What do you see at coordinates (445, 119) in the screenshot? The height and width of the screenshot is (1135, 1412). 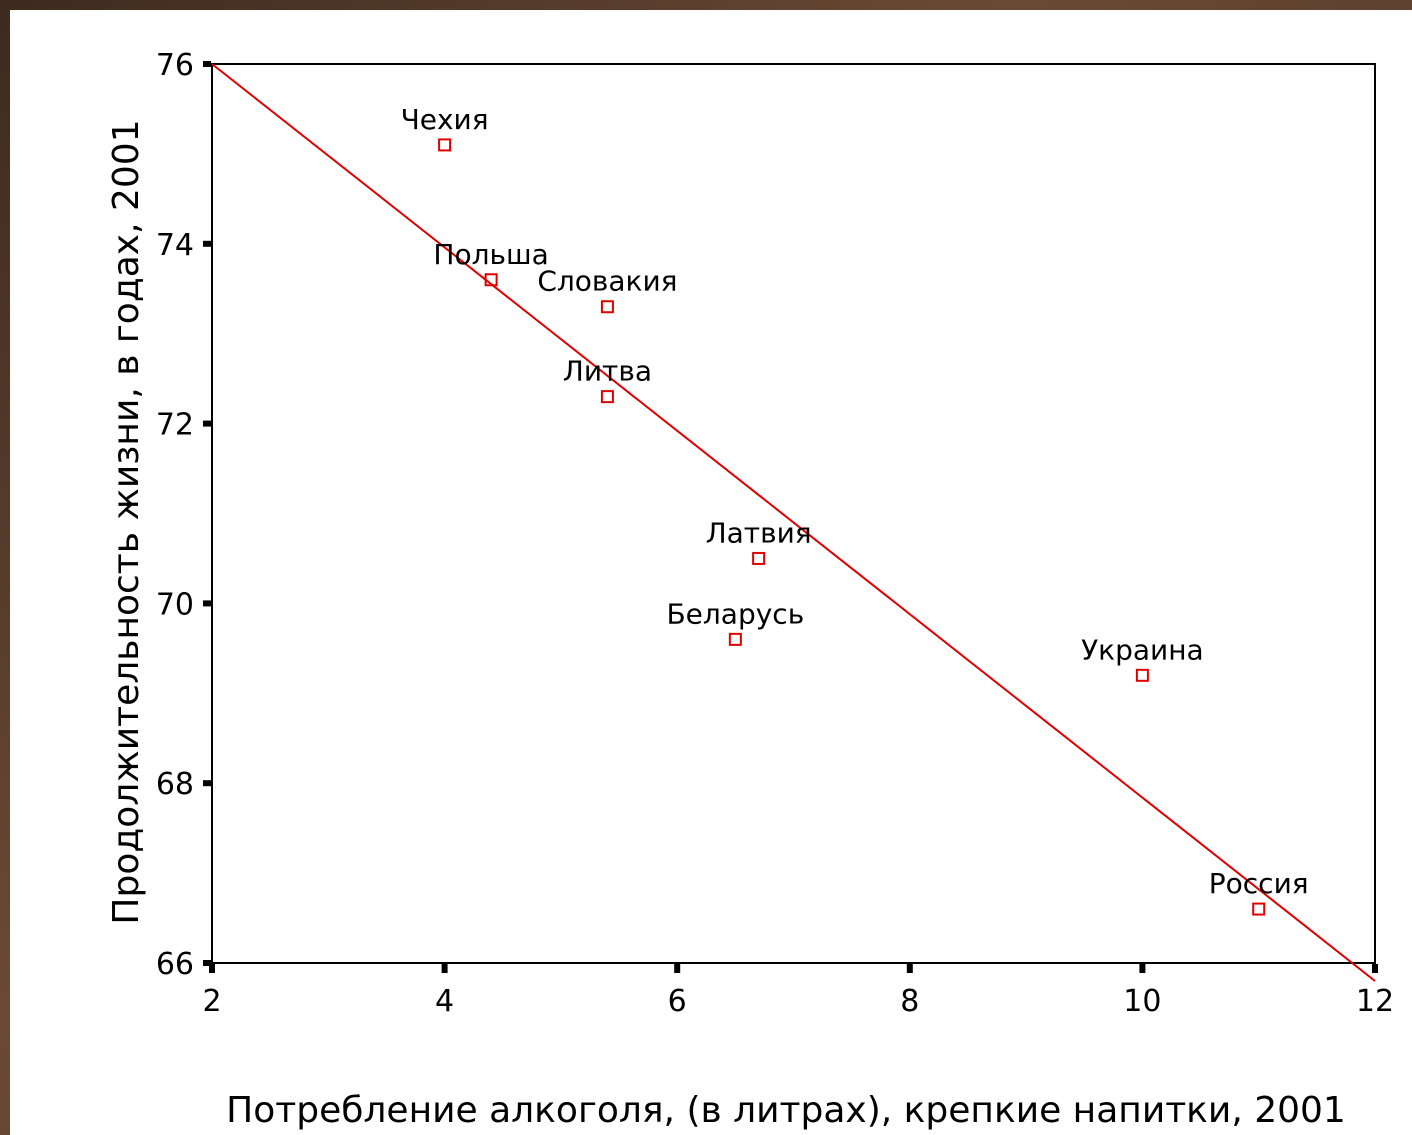 I see `data-point-label: Чехия` at bounding box center [445, 119].